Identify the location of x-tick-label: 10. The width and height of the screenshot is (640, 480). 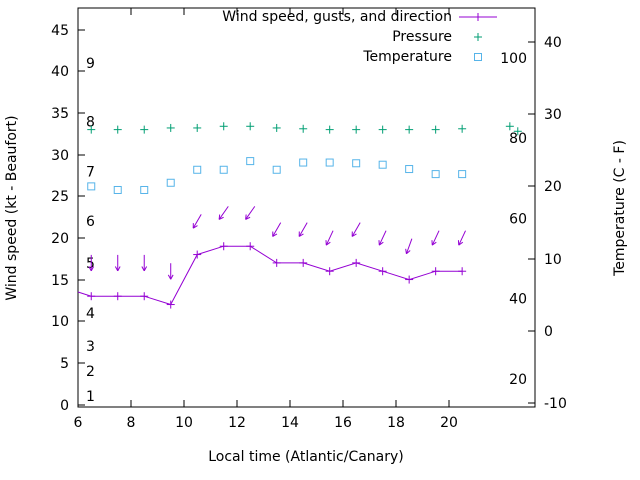
(184, 423).